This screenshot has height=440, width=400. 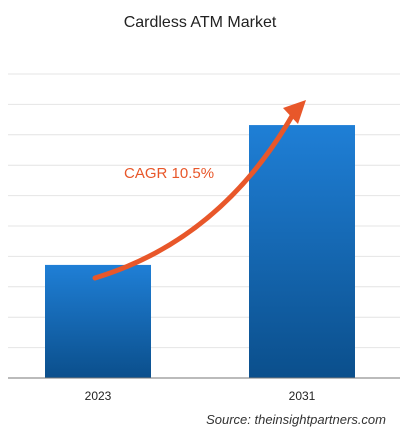 I want to click on x-tick-label-2023: 2023, so click(x=98, y=396).